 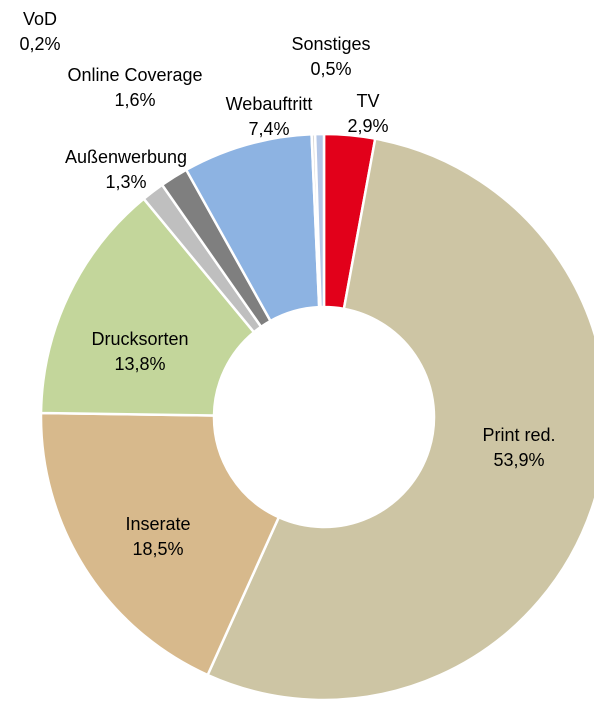 I want to click on slice-label-online-coverage: Online Coverage, so click(x=134, y=75).